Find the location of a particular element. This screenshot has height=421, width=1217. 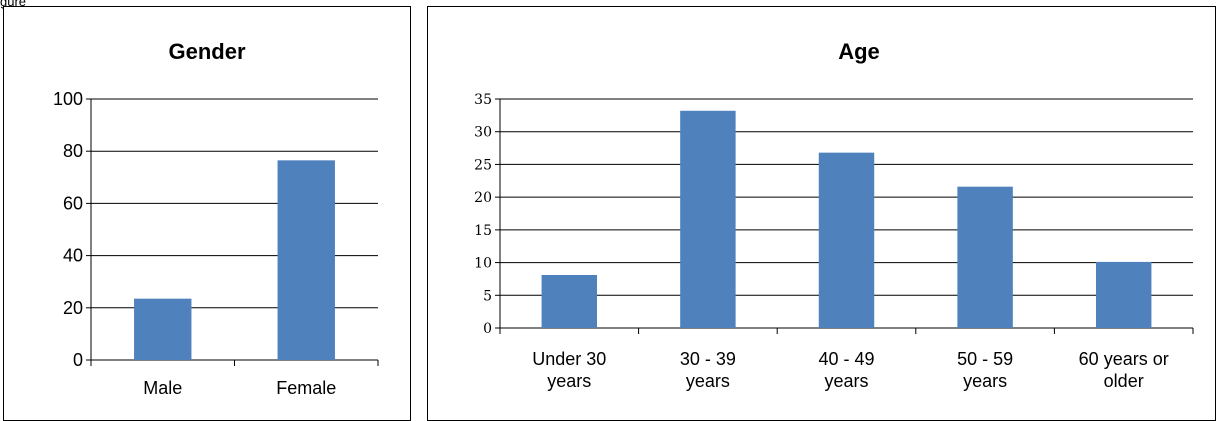

y-tick-label: 100 is located at coordinates (68, 99).